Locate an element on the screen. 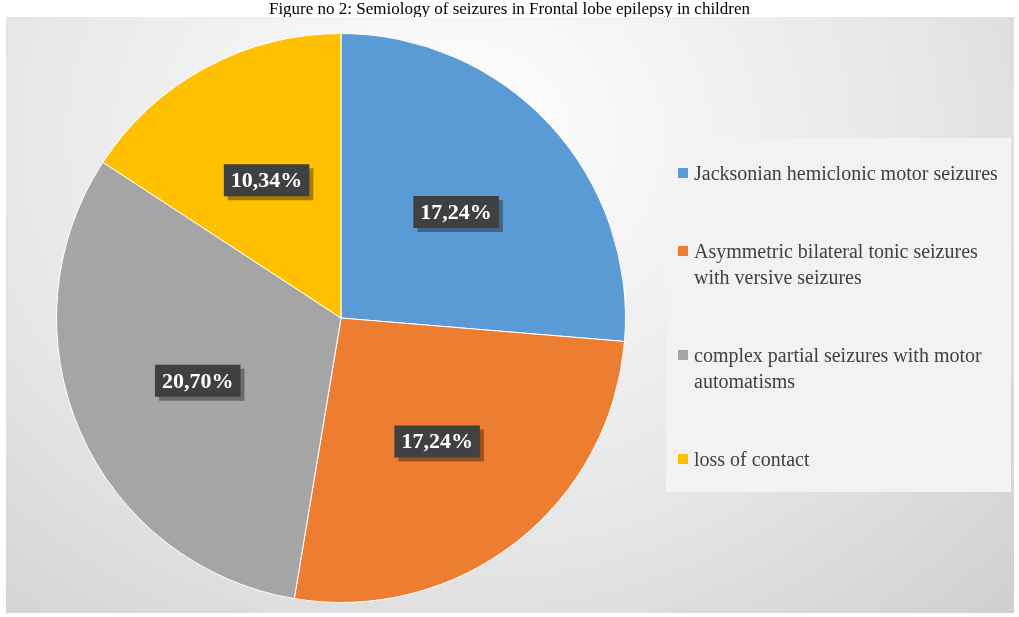  legend-label: complex partial seizures with motor automatisms is located at coordinates (838, 368).